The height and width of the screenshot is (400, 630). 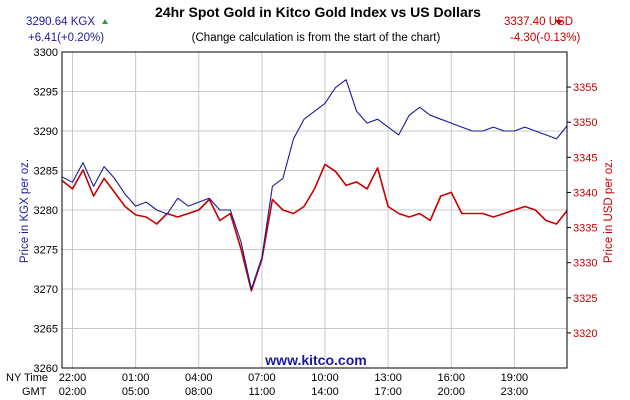 What do you see at coordinates (515, 392) in the screenshot?
I see `x-tick-label-gmt: 23:00` at bounding box center [515, 392].